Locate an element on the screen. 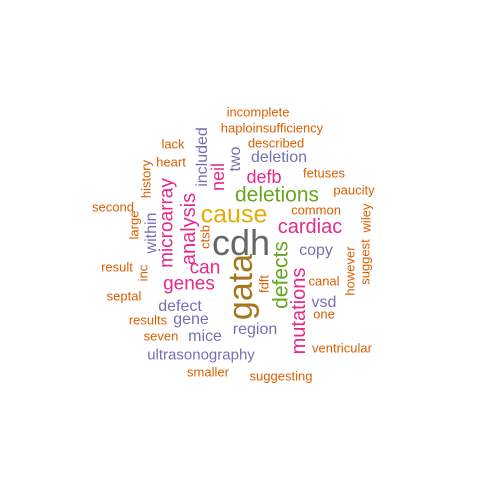  word: cause is located at coordinates (234, 214).